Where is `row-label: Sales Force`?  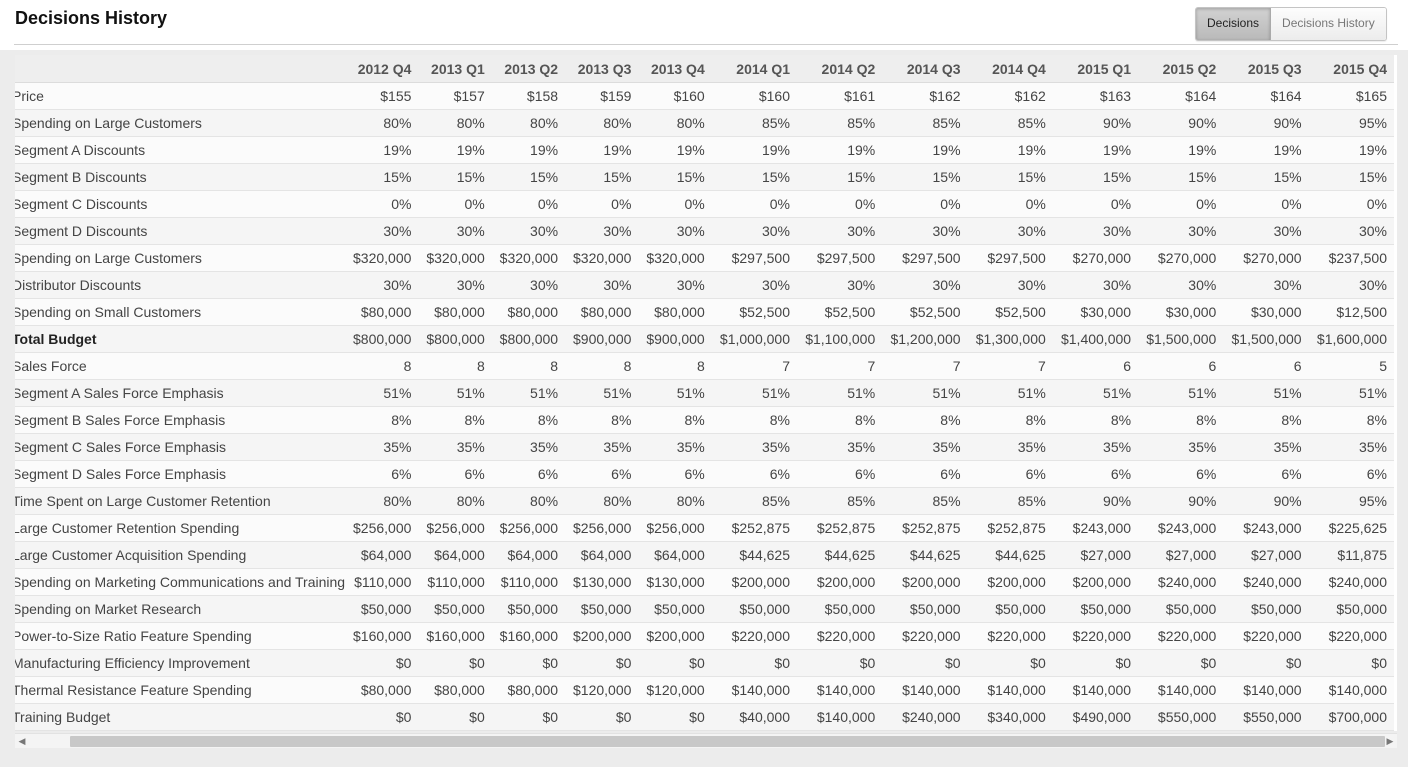 row-label: Sales Force is located at coordinates (180, 366).